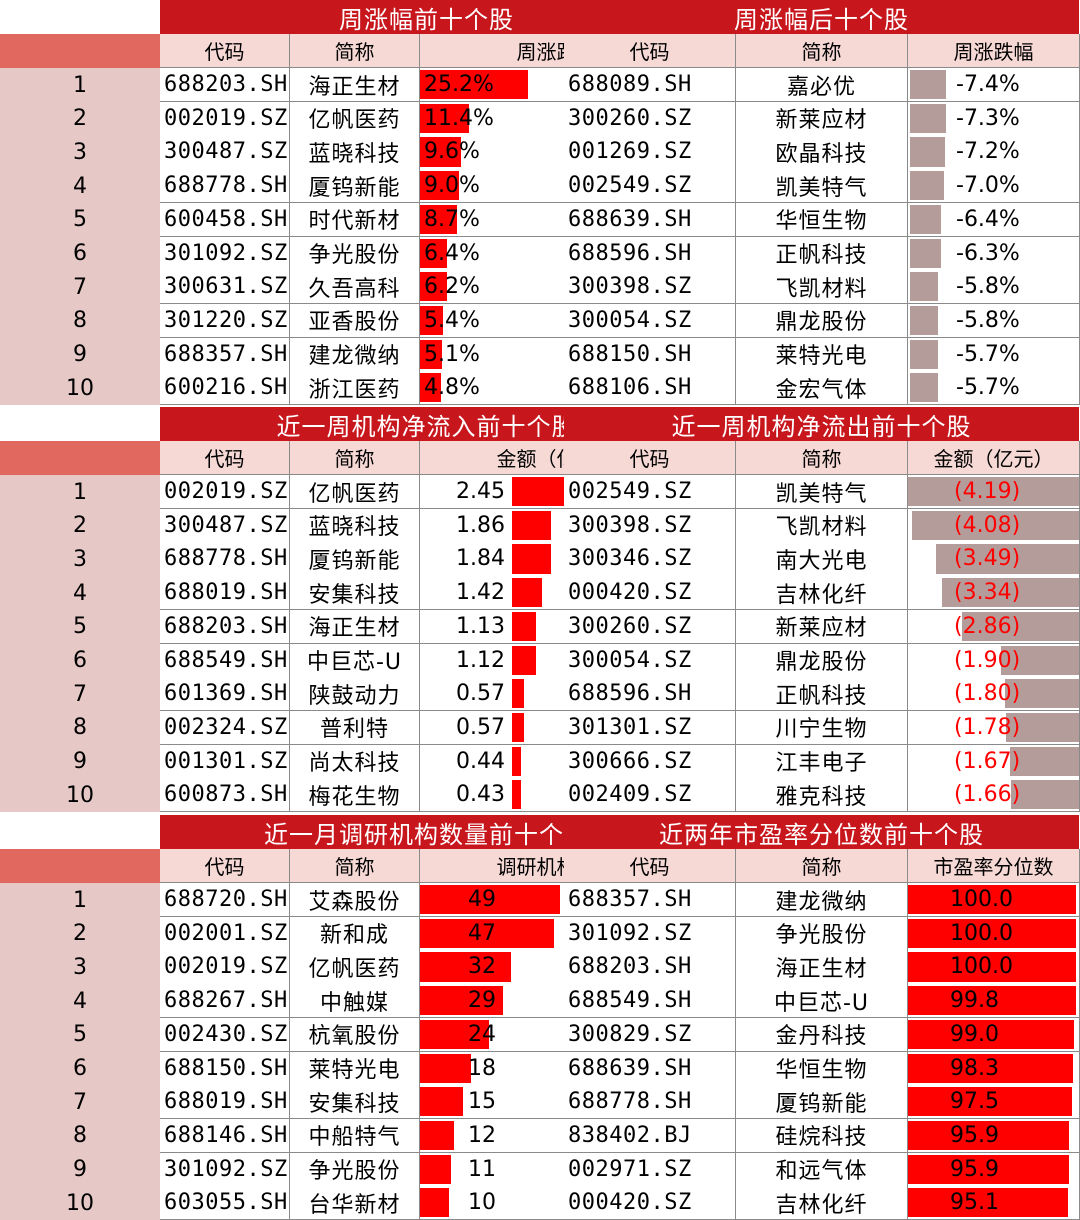  I want to click on stock-name: 蓝晓科技, so click(355, 525).